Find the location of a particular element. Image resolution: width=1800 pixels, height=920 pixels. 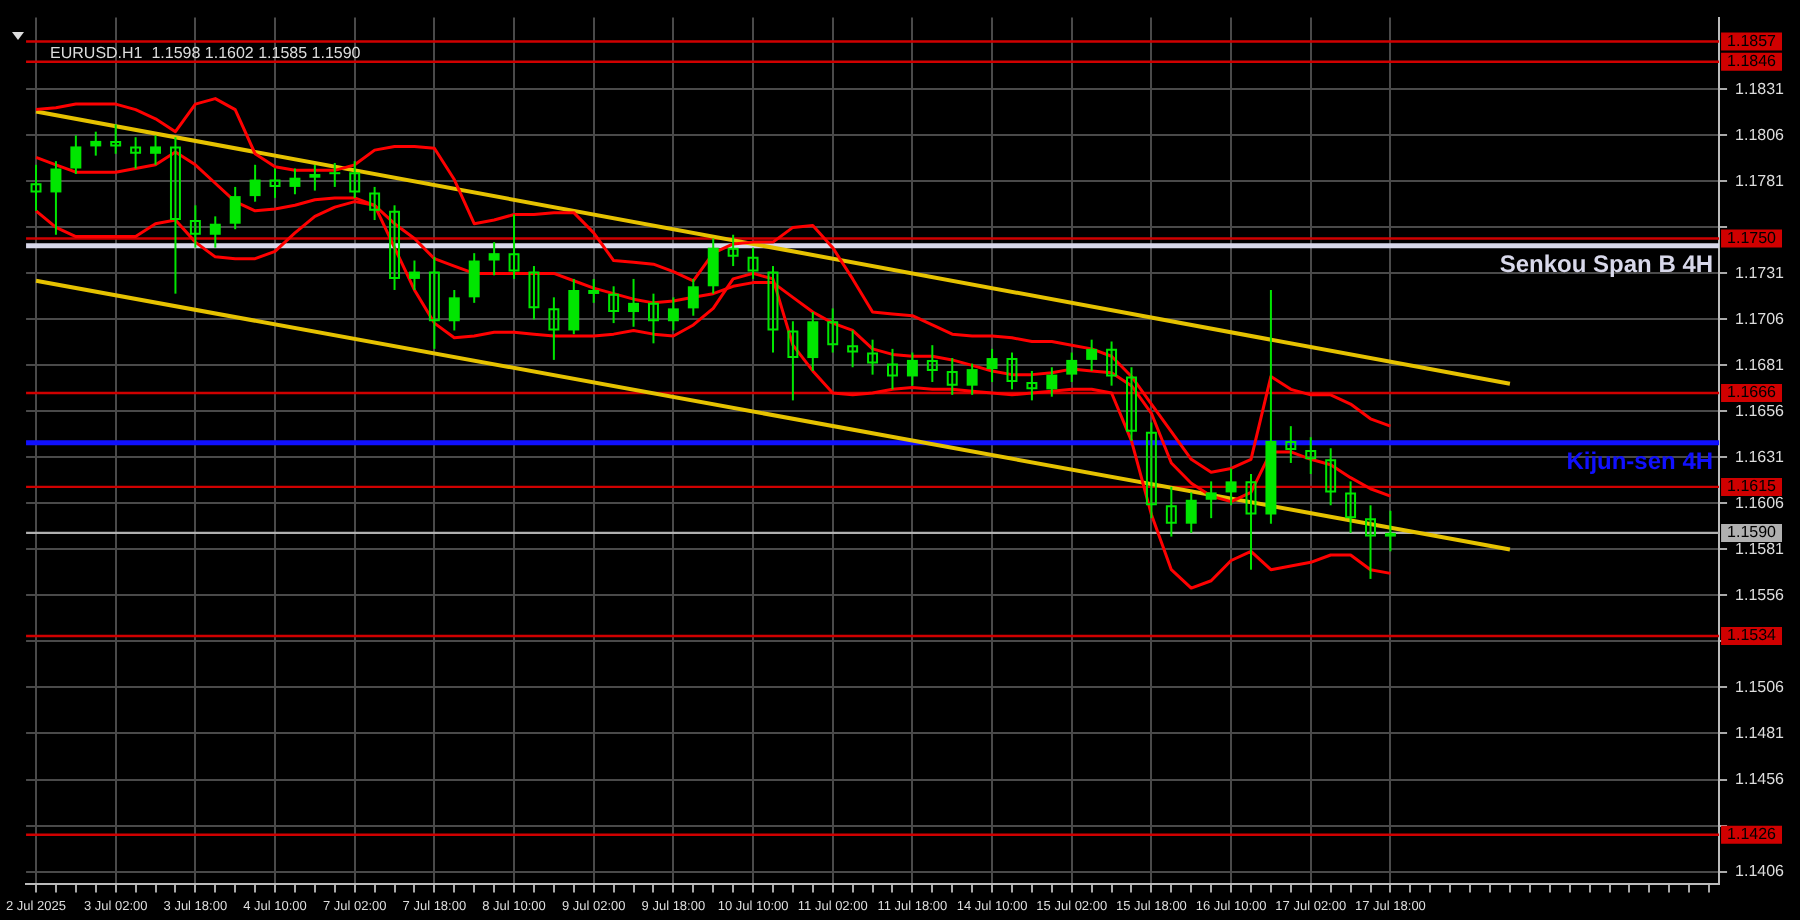

ref-line-label: 1.1590 is located at coordinates (1752, 532).